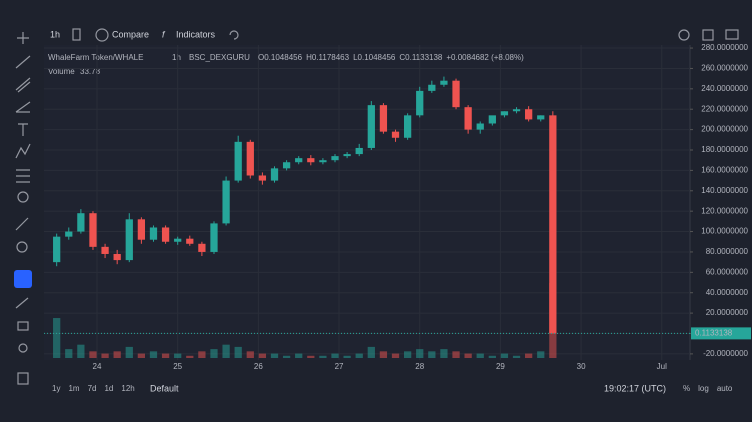 This screenshot has width=752, height=422. What do you see at coordinates (23, 129) in the screenshot?
I see `text-tool` at bounding box center [23, 129].